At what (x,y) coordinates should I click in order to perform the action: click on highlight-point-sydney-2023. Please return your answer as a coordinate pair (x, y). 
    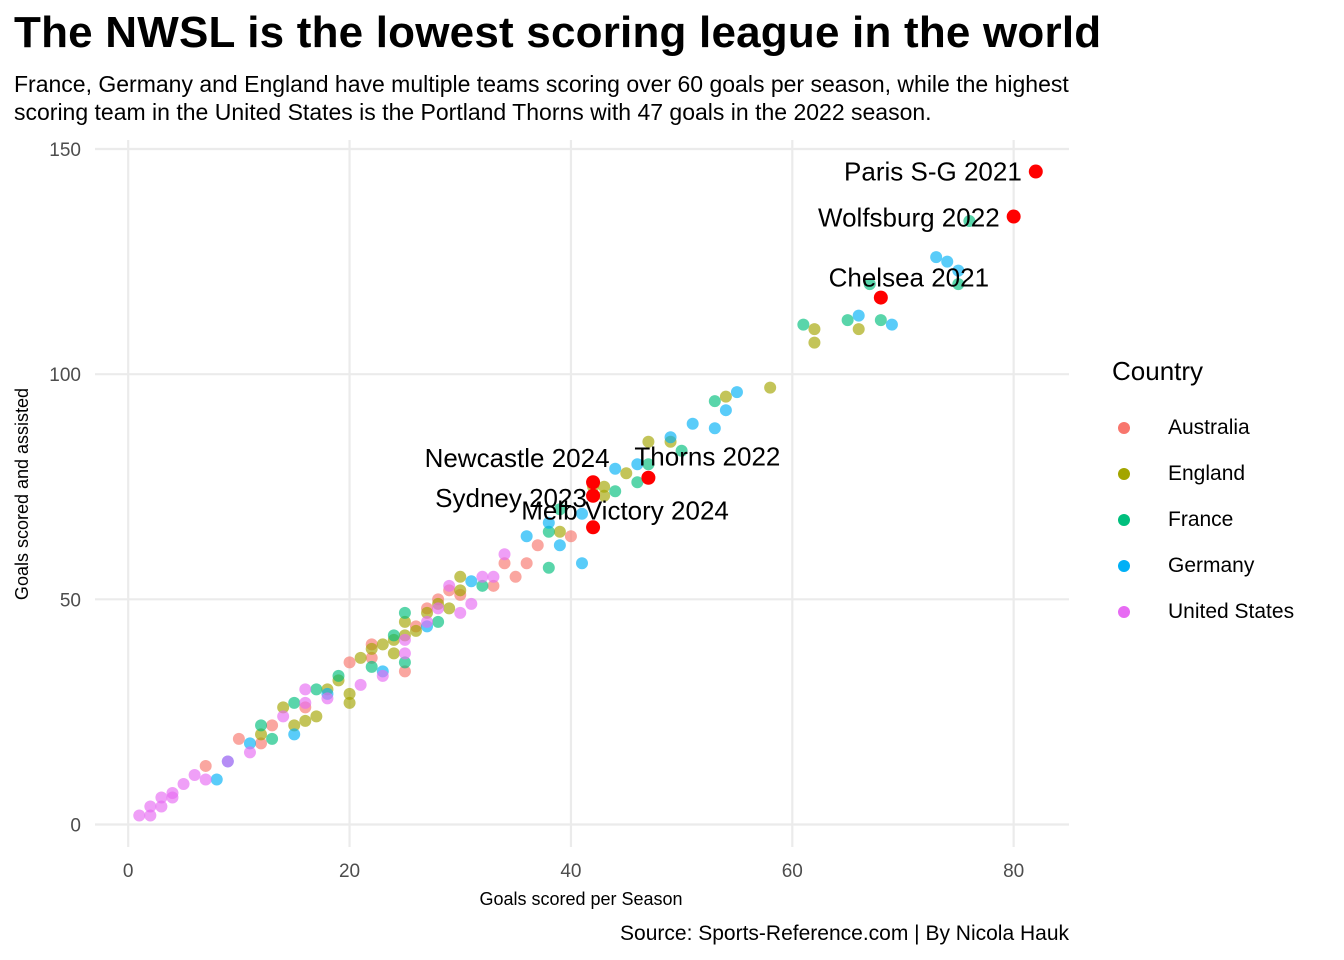
    Looking at the image, I should click on (593, 495).